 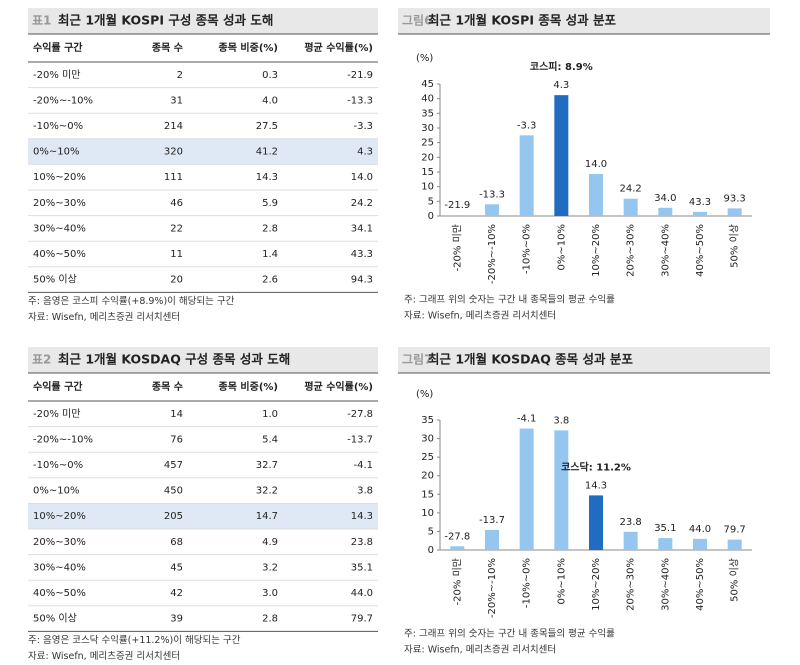 I want to click on bar-annotation: 34.0, so click(x=665, y=198).